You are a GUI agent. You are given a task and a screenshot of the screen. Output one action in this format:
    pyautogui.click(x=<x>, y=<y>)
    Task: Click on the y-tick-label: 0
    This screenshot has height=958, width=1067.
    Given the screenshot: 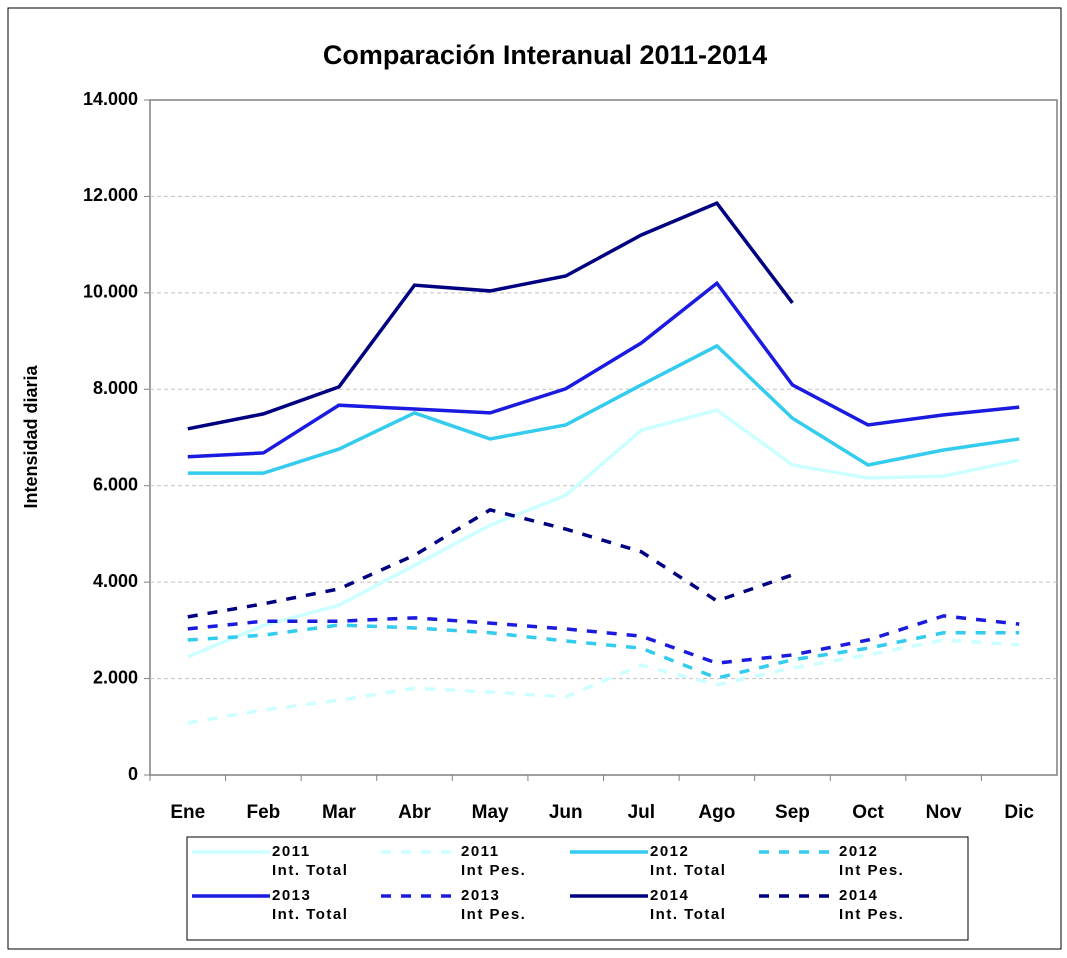 What is the action you would take?
    pyautogui.click(x=133, y=774)
    